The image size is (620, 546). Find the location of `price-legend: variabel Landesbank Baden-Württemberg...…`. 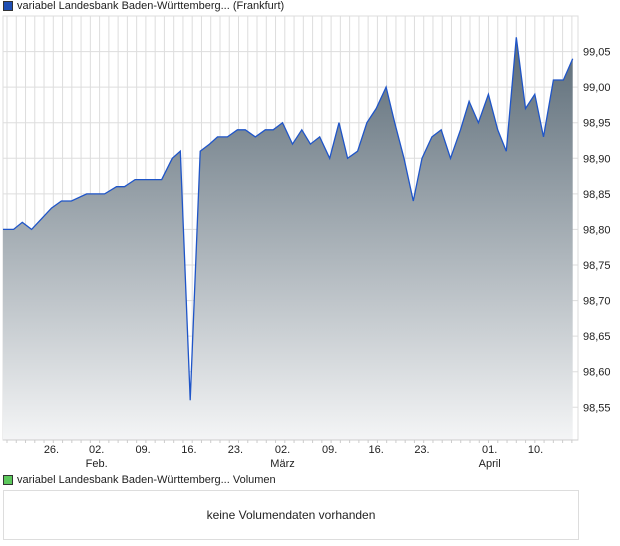

price-legend: variabel Landesbank Baden-Württemberg...… is located at coordinates (143, 6).